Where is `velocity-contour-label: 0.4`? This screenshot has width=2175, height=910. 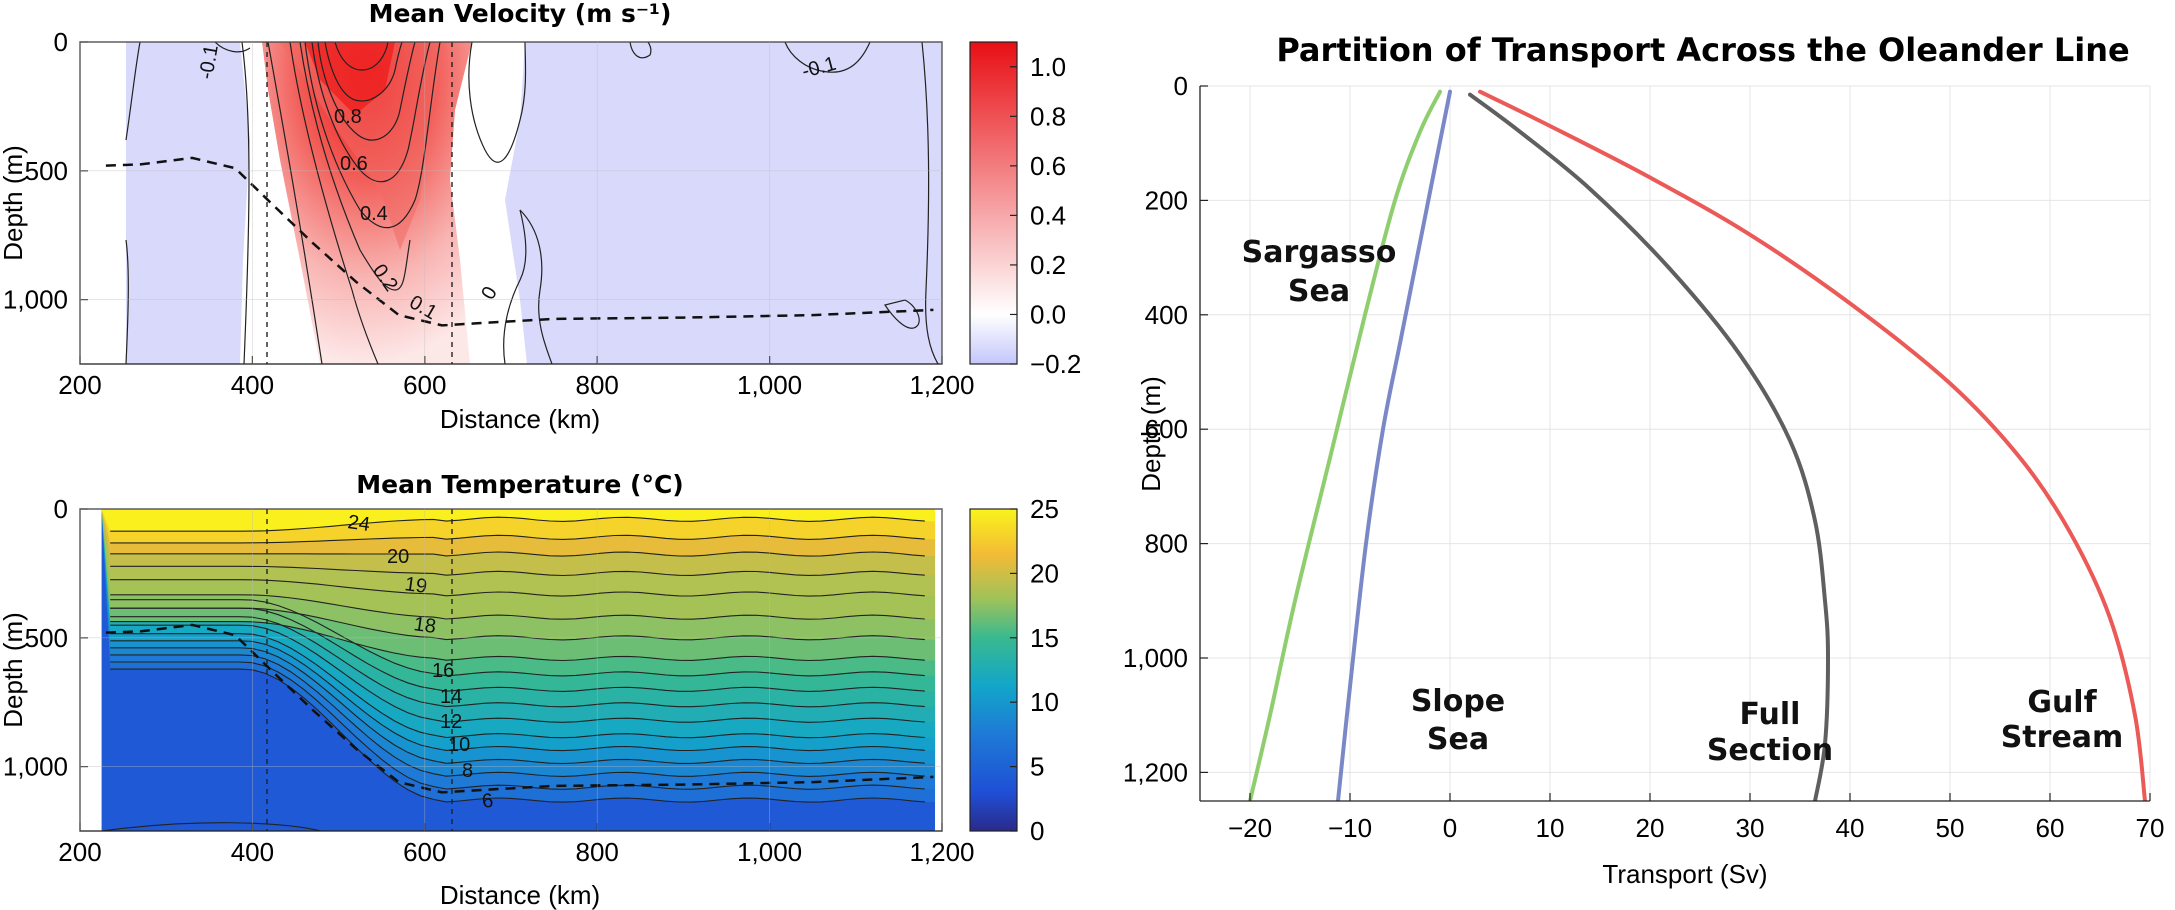 velocity-contour-label: 0.4 is located at coordinates (374, 214).